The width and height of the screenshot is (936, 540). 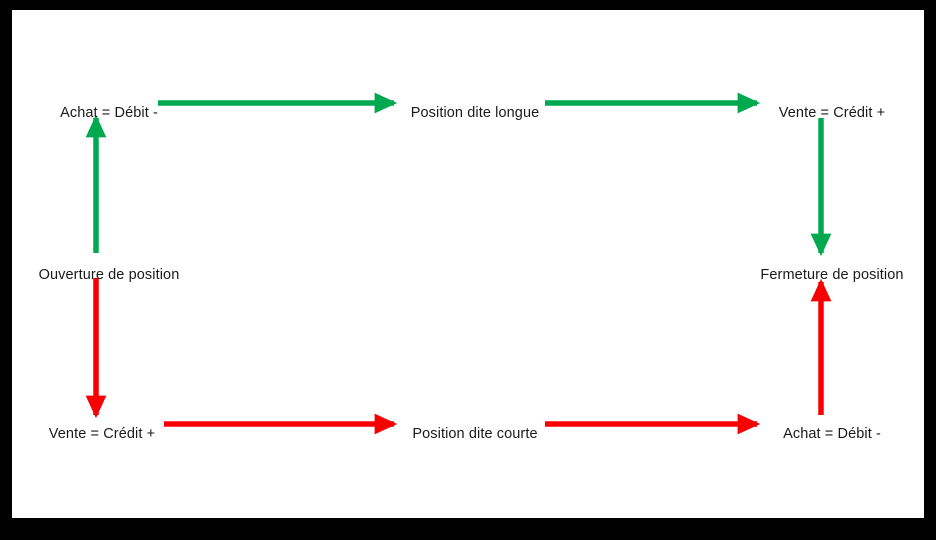 What do you see at coordinates (109, 112) in the screenshot?
I see `node-label-achat-debit-top: Achat = Débit -` at bounding box center [109, 112].